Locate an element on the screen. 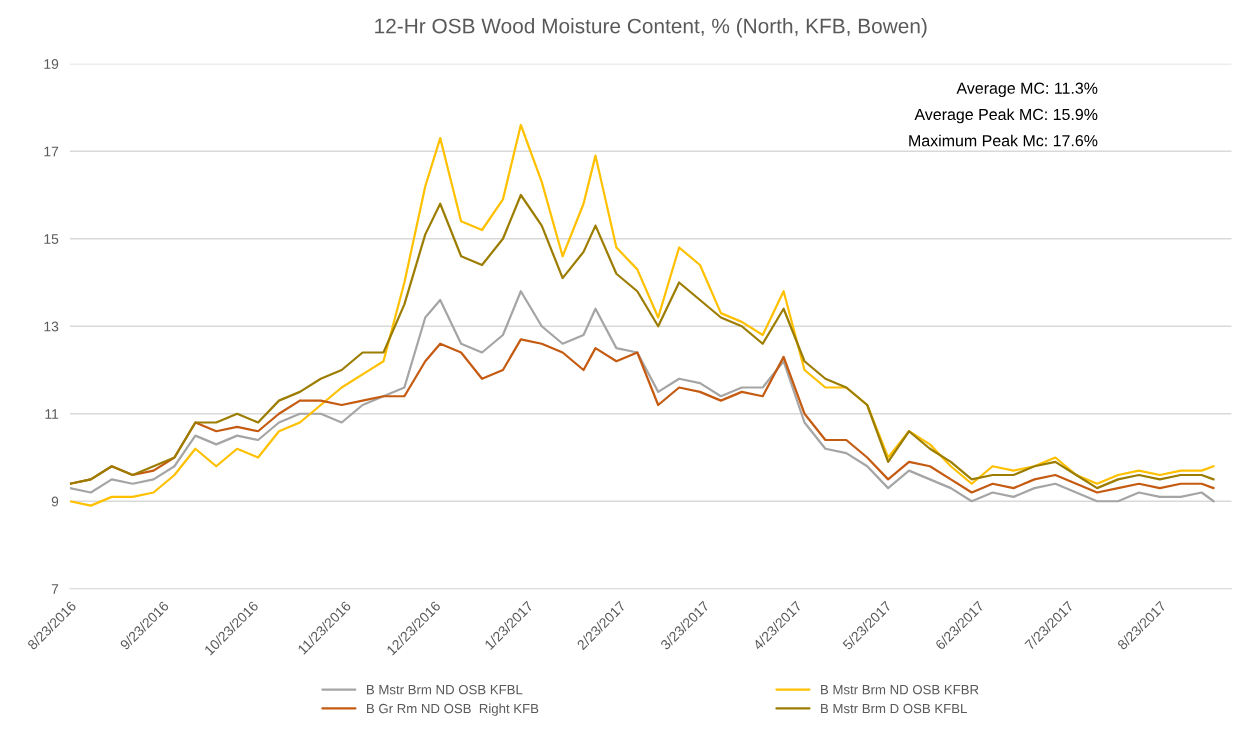 The image size is (1249, 750). y-tick-label: 11 is located at coordinates (52, 414).